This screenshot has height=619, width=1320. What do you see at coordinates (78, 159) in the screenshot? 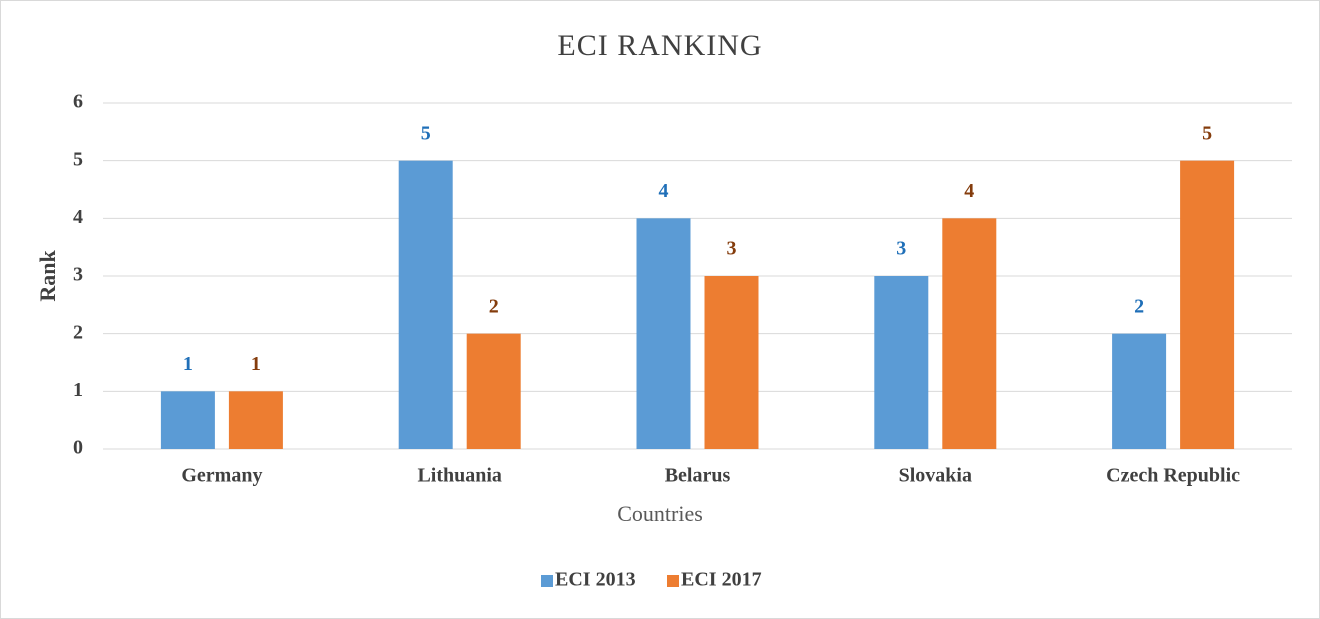
I see `y-tick-label: 5` at bounding box center [78, 159].